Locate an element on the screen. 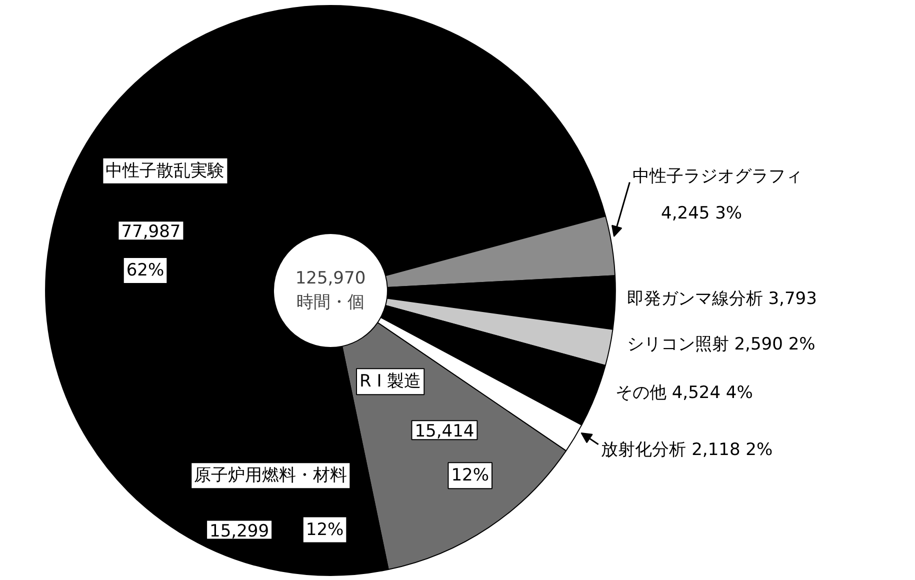 This screenshot has height=580, width=915. slice-label: シリコン照射 2,590 2% is located at coordinates (721, 344).